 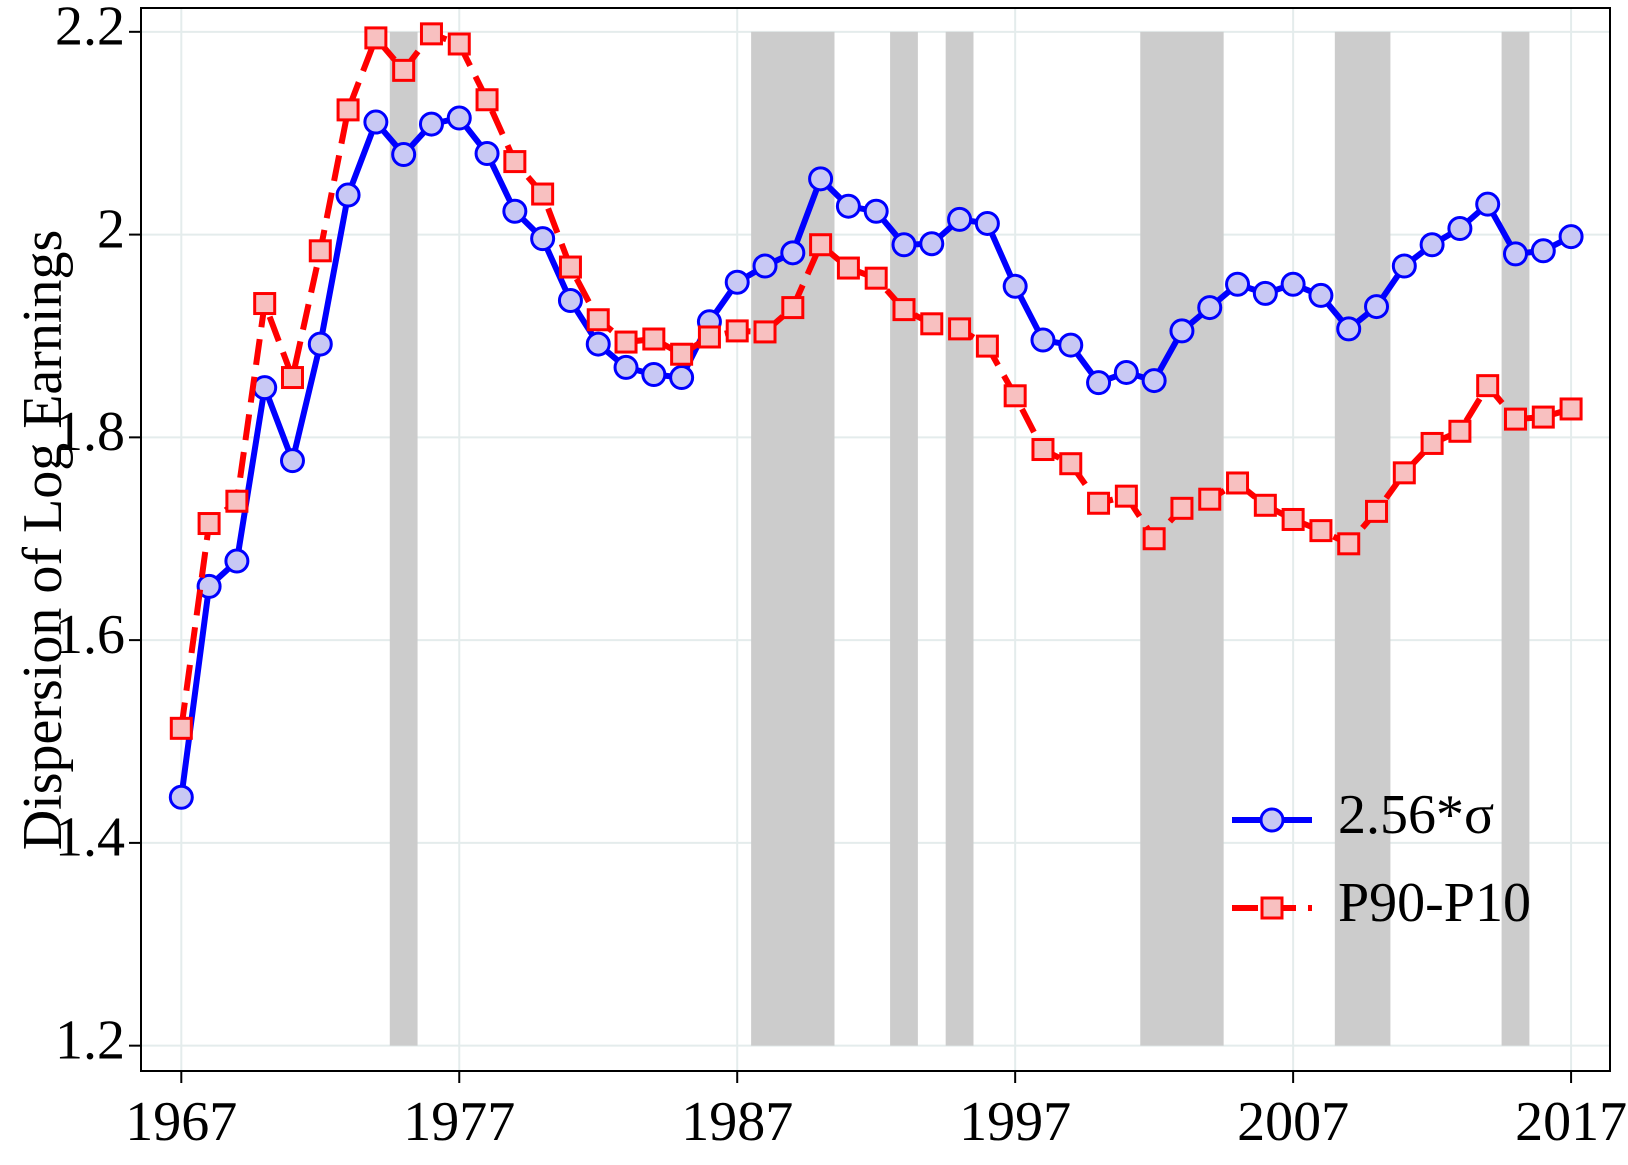 I want to click on legend-label: 2.56*σ, so click(x=1416, y=815).